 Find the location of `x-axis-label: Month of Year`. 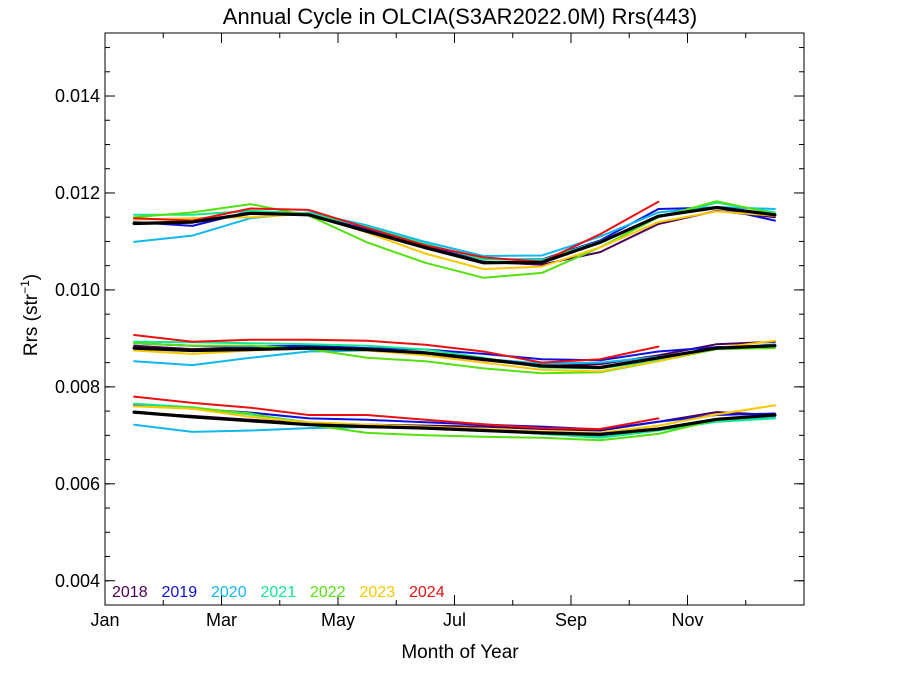

x-axis-label: Month of Year is located at coordinates (460, 652).